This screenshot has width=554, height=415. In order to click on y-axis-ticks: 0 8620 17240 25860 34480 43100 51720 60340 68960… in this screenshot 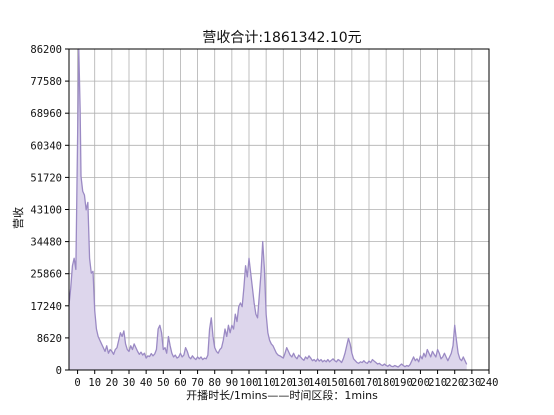, I will do `click(49, 210)`.